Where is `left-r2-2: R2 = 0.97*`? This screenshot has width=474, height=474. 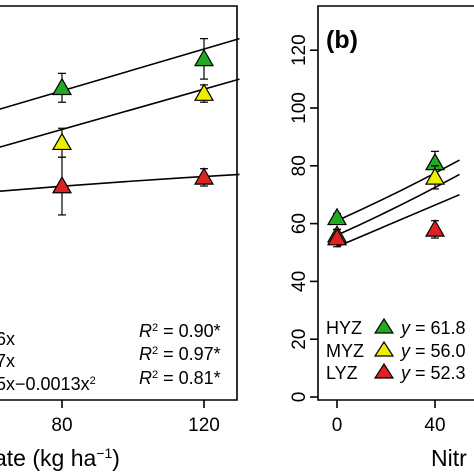 left-r2-2: R2 = 0.97* is located at coordinates (180, 354).